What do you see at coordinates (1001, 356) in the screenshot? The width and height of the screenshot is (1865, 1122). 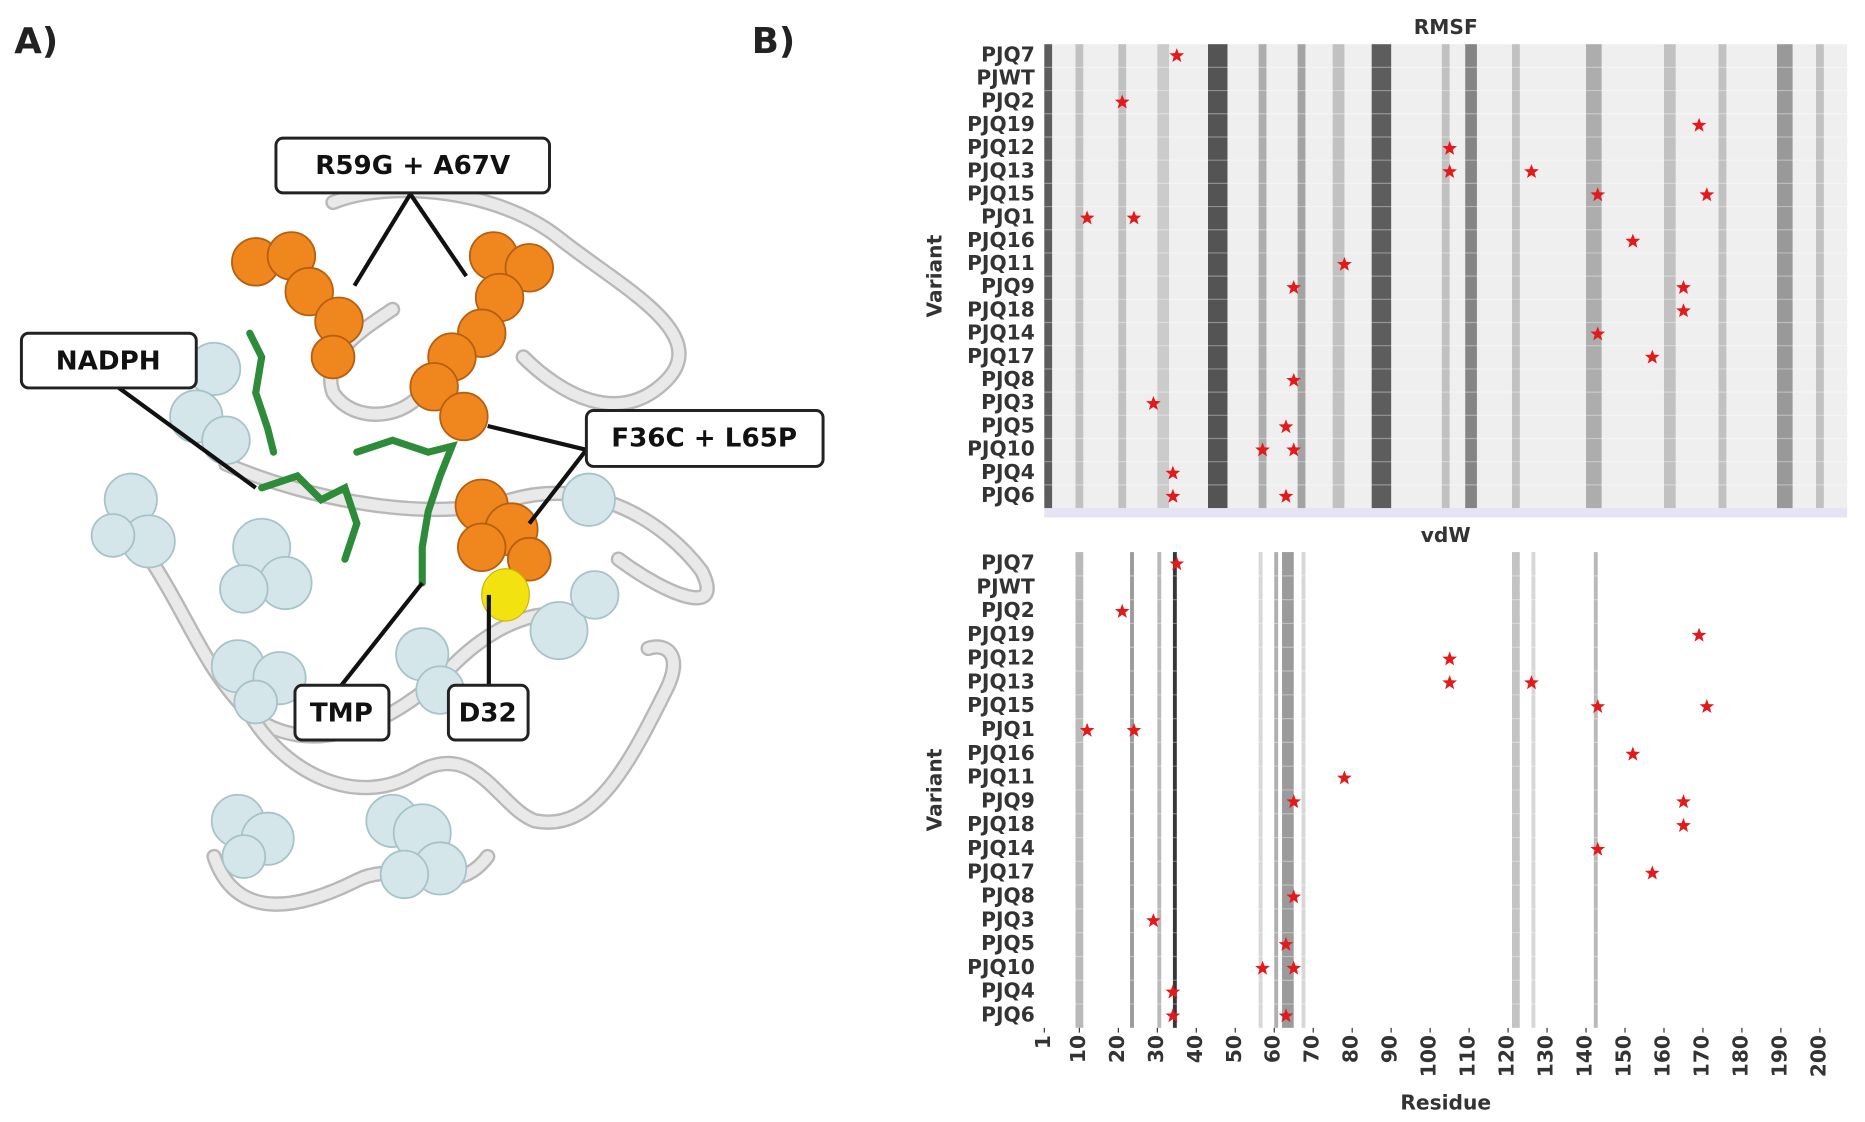 I see `y-tick-label: PJQ17` at bounding box center [1001, 356].